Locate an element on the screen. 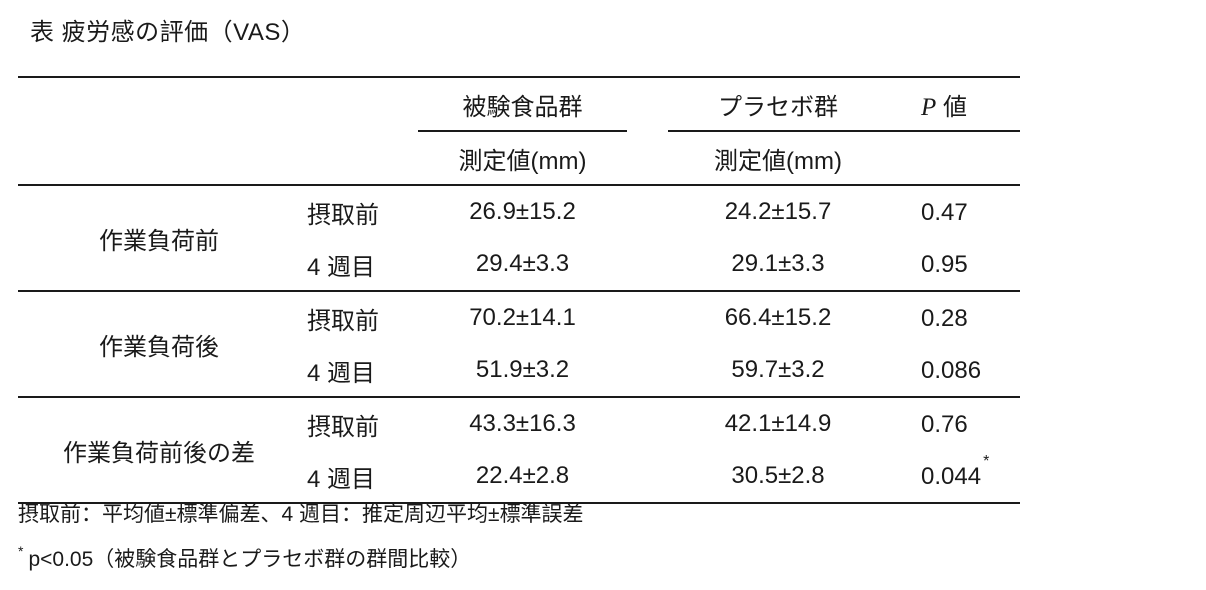 This screenshot has height=590, width=1206. test-food-value: 22.4±2.8 is located at coordinates (522, 477).